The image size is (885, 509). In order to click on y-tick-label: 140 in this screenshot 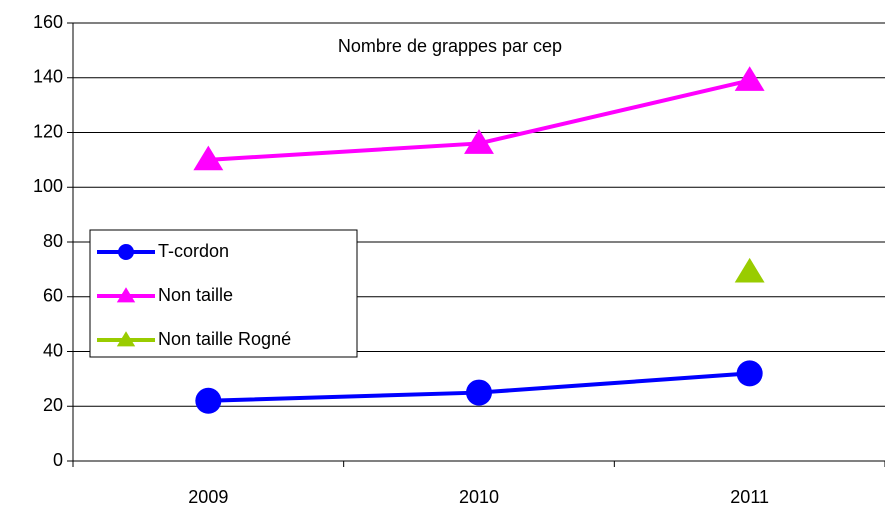, I will do `click(48, 77)`.